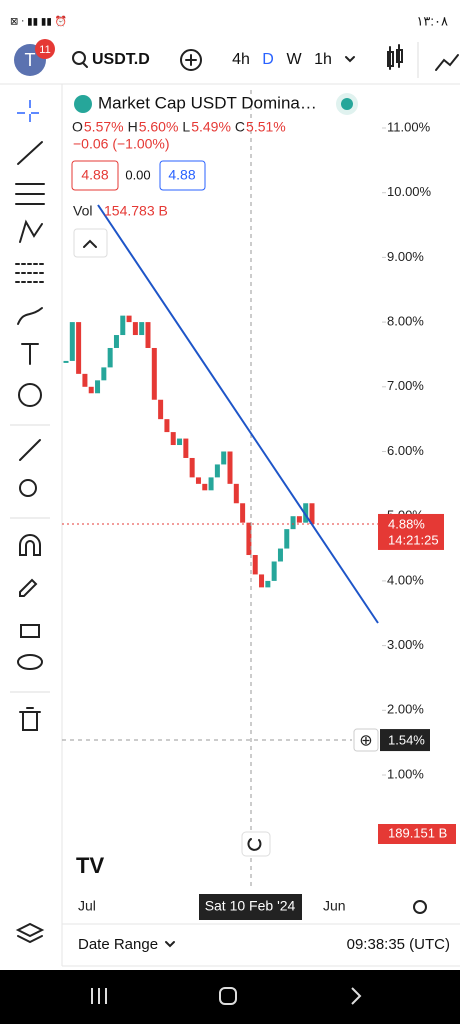 The height and width of the screenshot is (1024, 460). I want to click on price-tick-label: 3.00%, so click(405, 644).